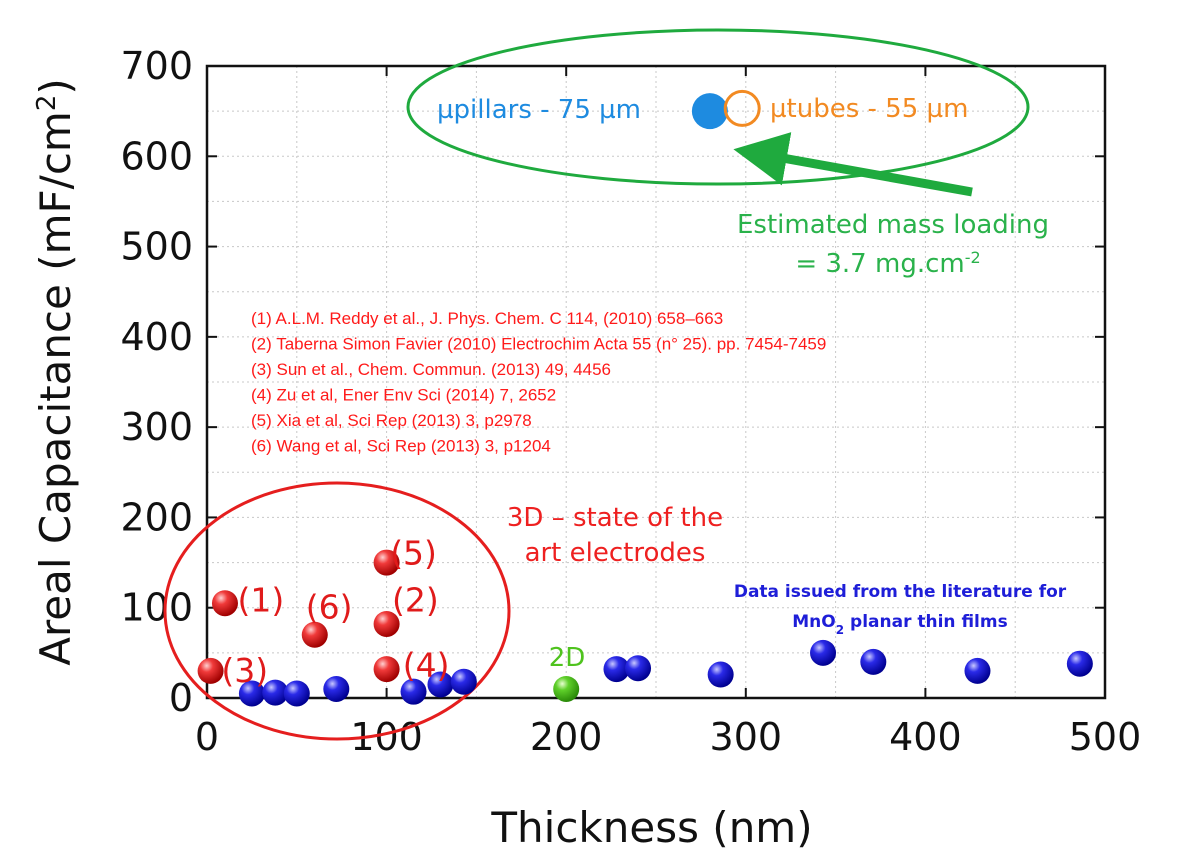 The width and height of the screenshot is (1200, 853). What do you see at coordinates (615, 553) in the screenshot?
I see `state-of-art-label-line2: art electrodes` at bounding box center [615, 553].